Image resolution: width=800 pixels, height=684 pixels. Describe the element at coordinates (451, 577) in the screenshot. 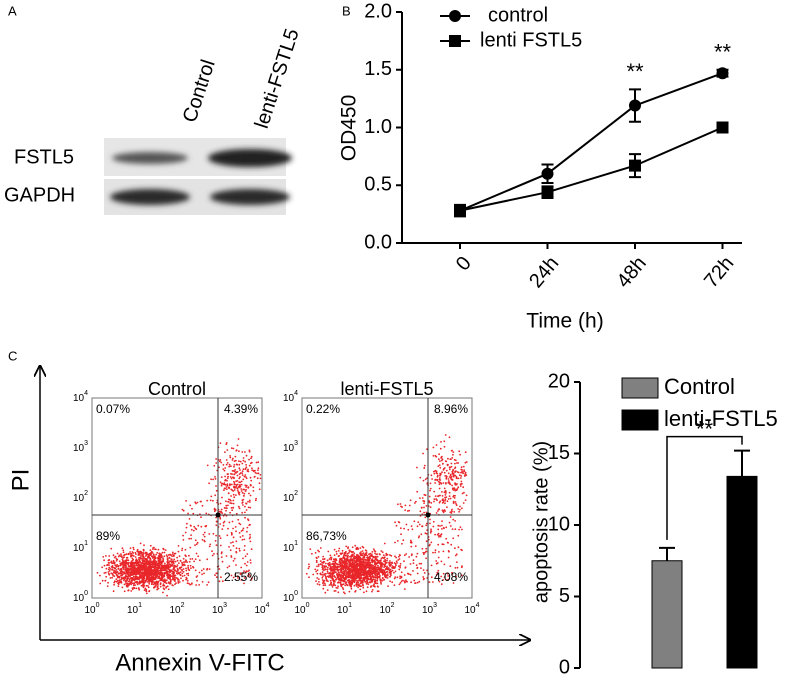

I see `quadrant-percent: 4.08%` at that location.